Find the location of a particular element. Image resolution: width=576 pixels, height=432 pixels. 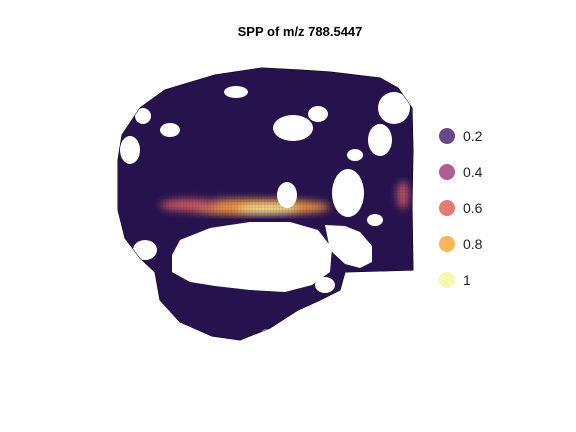

legend: 0.2 0.4 0.6 0.8 1 is located at coordinates (461, 208).